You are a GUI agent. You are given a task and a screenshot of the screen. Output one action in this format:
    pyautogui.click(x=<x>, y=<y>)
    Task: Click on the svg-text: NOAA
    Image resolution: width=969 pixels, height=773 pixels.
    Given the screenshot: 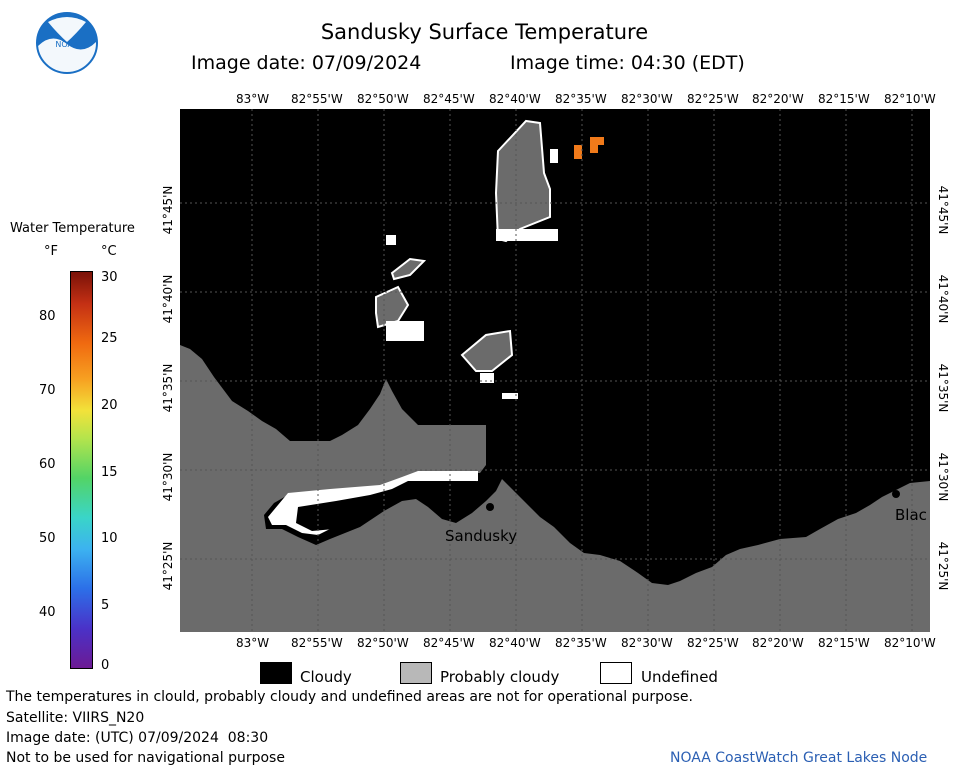 What is the action you would take?
    pyautogui.click(x=67, y=44)
    